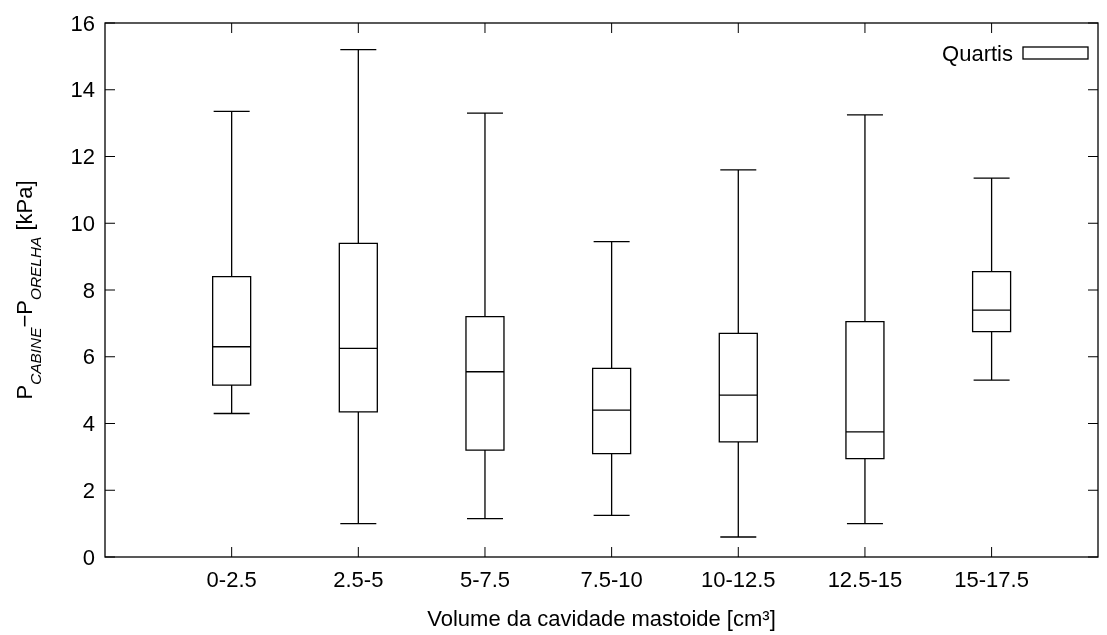  What do you see at coordinates (88, 490) in the screenshot?
I see `y-tick-label: 2` at bounding box center [88, 490].